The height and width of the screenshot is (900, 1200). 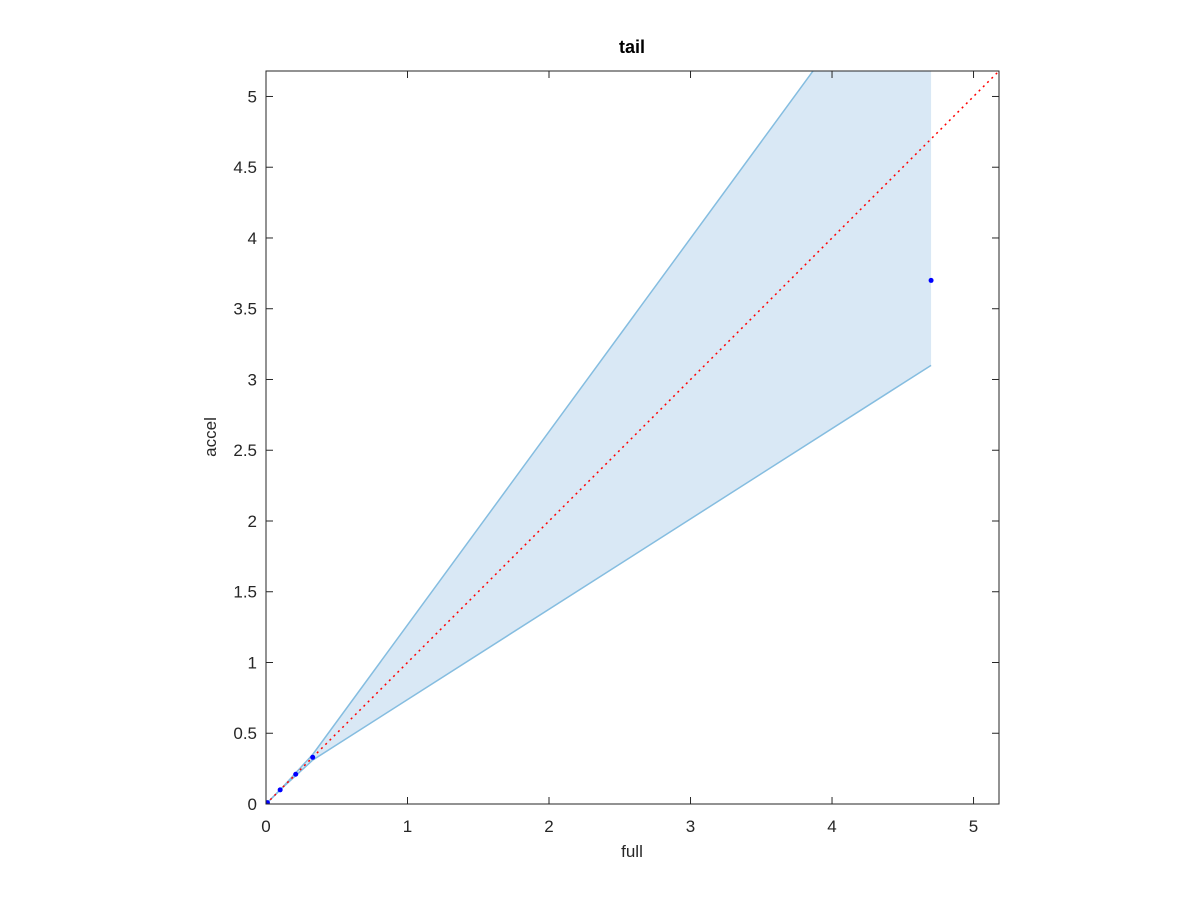 I want to click on y-tick-label: 5, so click(x=252, y=96).